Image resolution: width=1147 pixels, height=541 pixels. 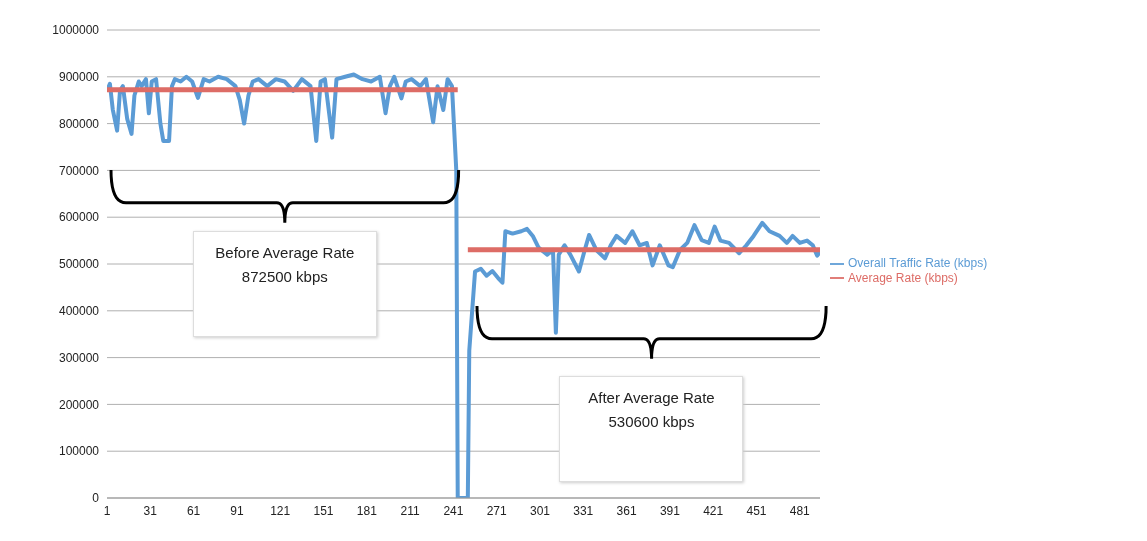 I want to click on annotation: After Average Rate 530600 kbps, so click(x=651, y=410).